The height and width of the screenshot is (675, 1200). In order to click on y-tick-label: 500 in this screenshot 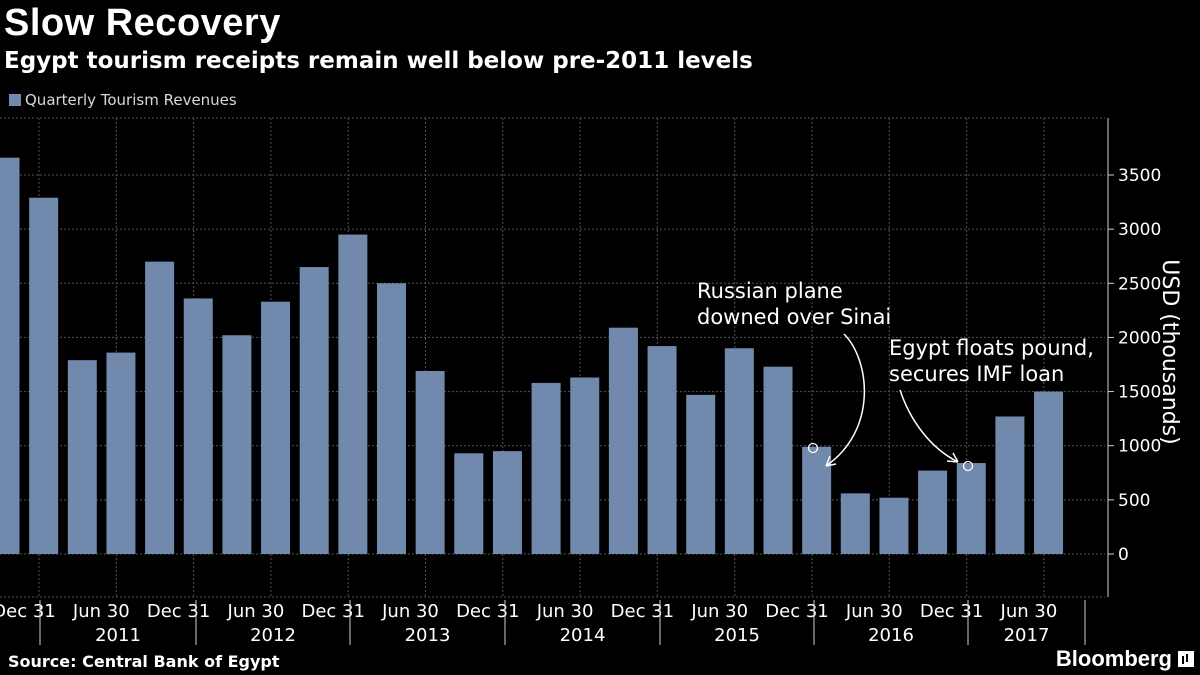, I will do `click(1134, 501)`.